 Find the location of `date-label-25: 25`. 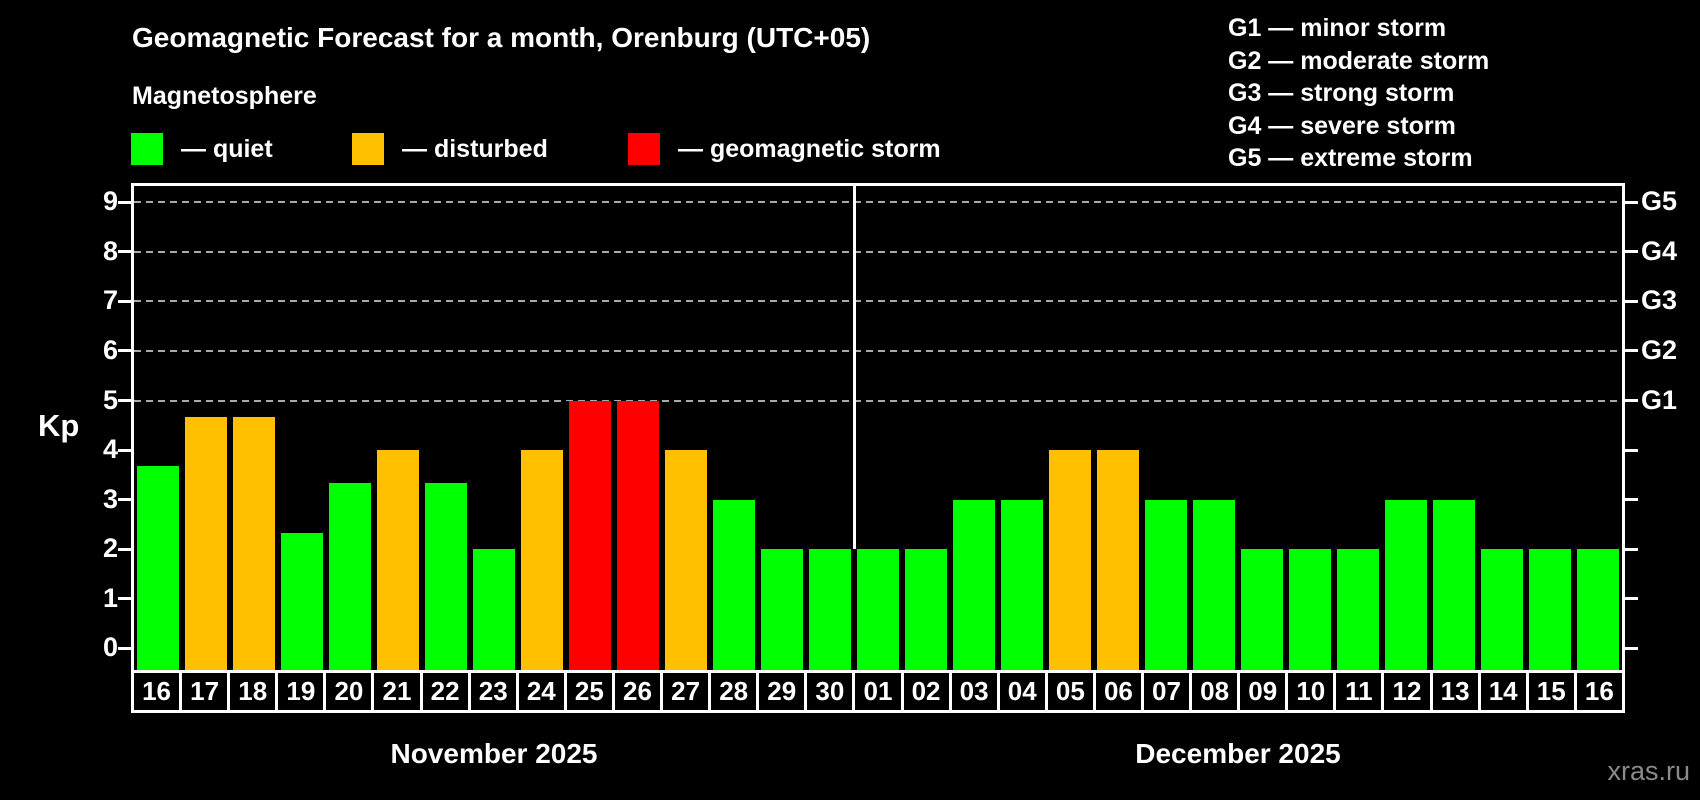

date-label-25: 25 is located at coordinates (590, 691).